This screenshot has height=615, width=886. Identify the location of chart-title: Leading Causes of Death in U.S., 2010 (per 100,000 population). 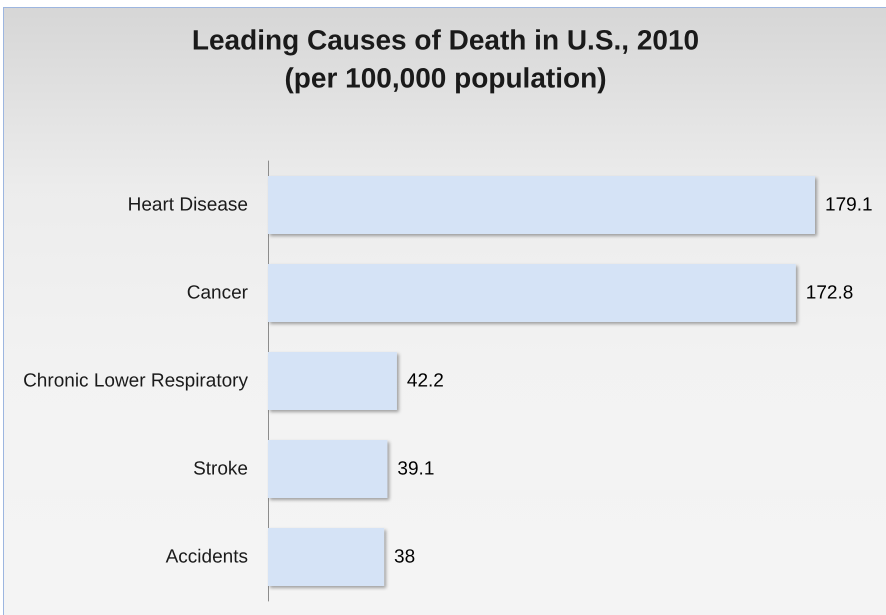
(446, 59).